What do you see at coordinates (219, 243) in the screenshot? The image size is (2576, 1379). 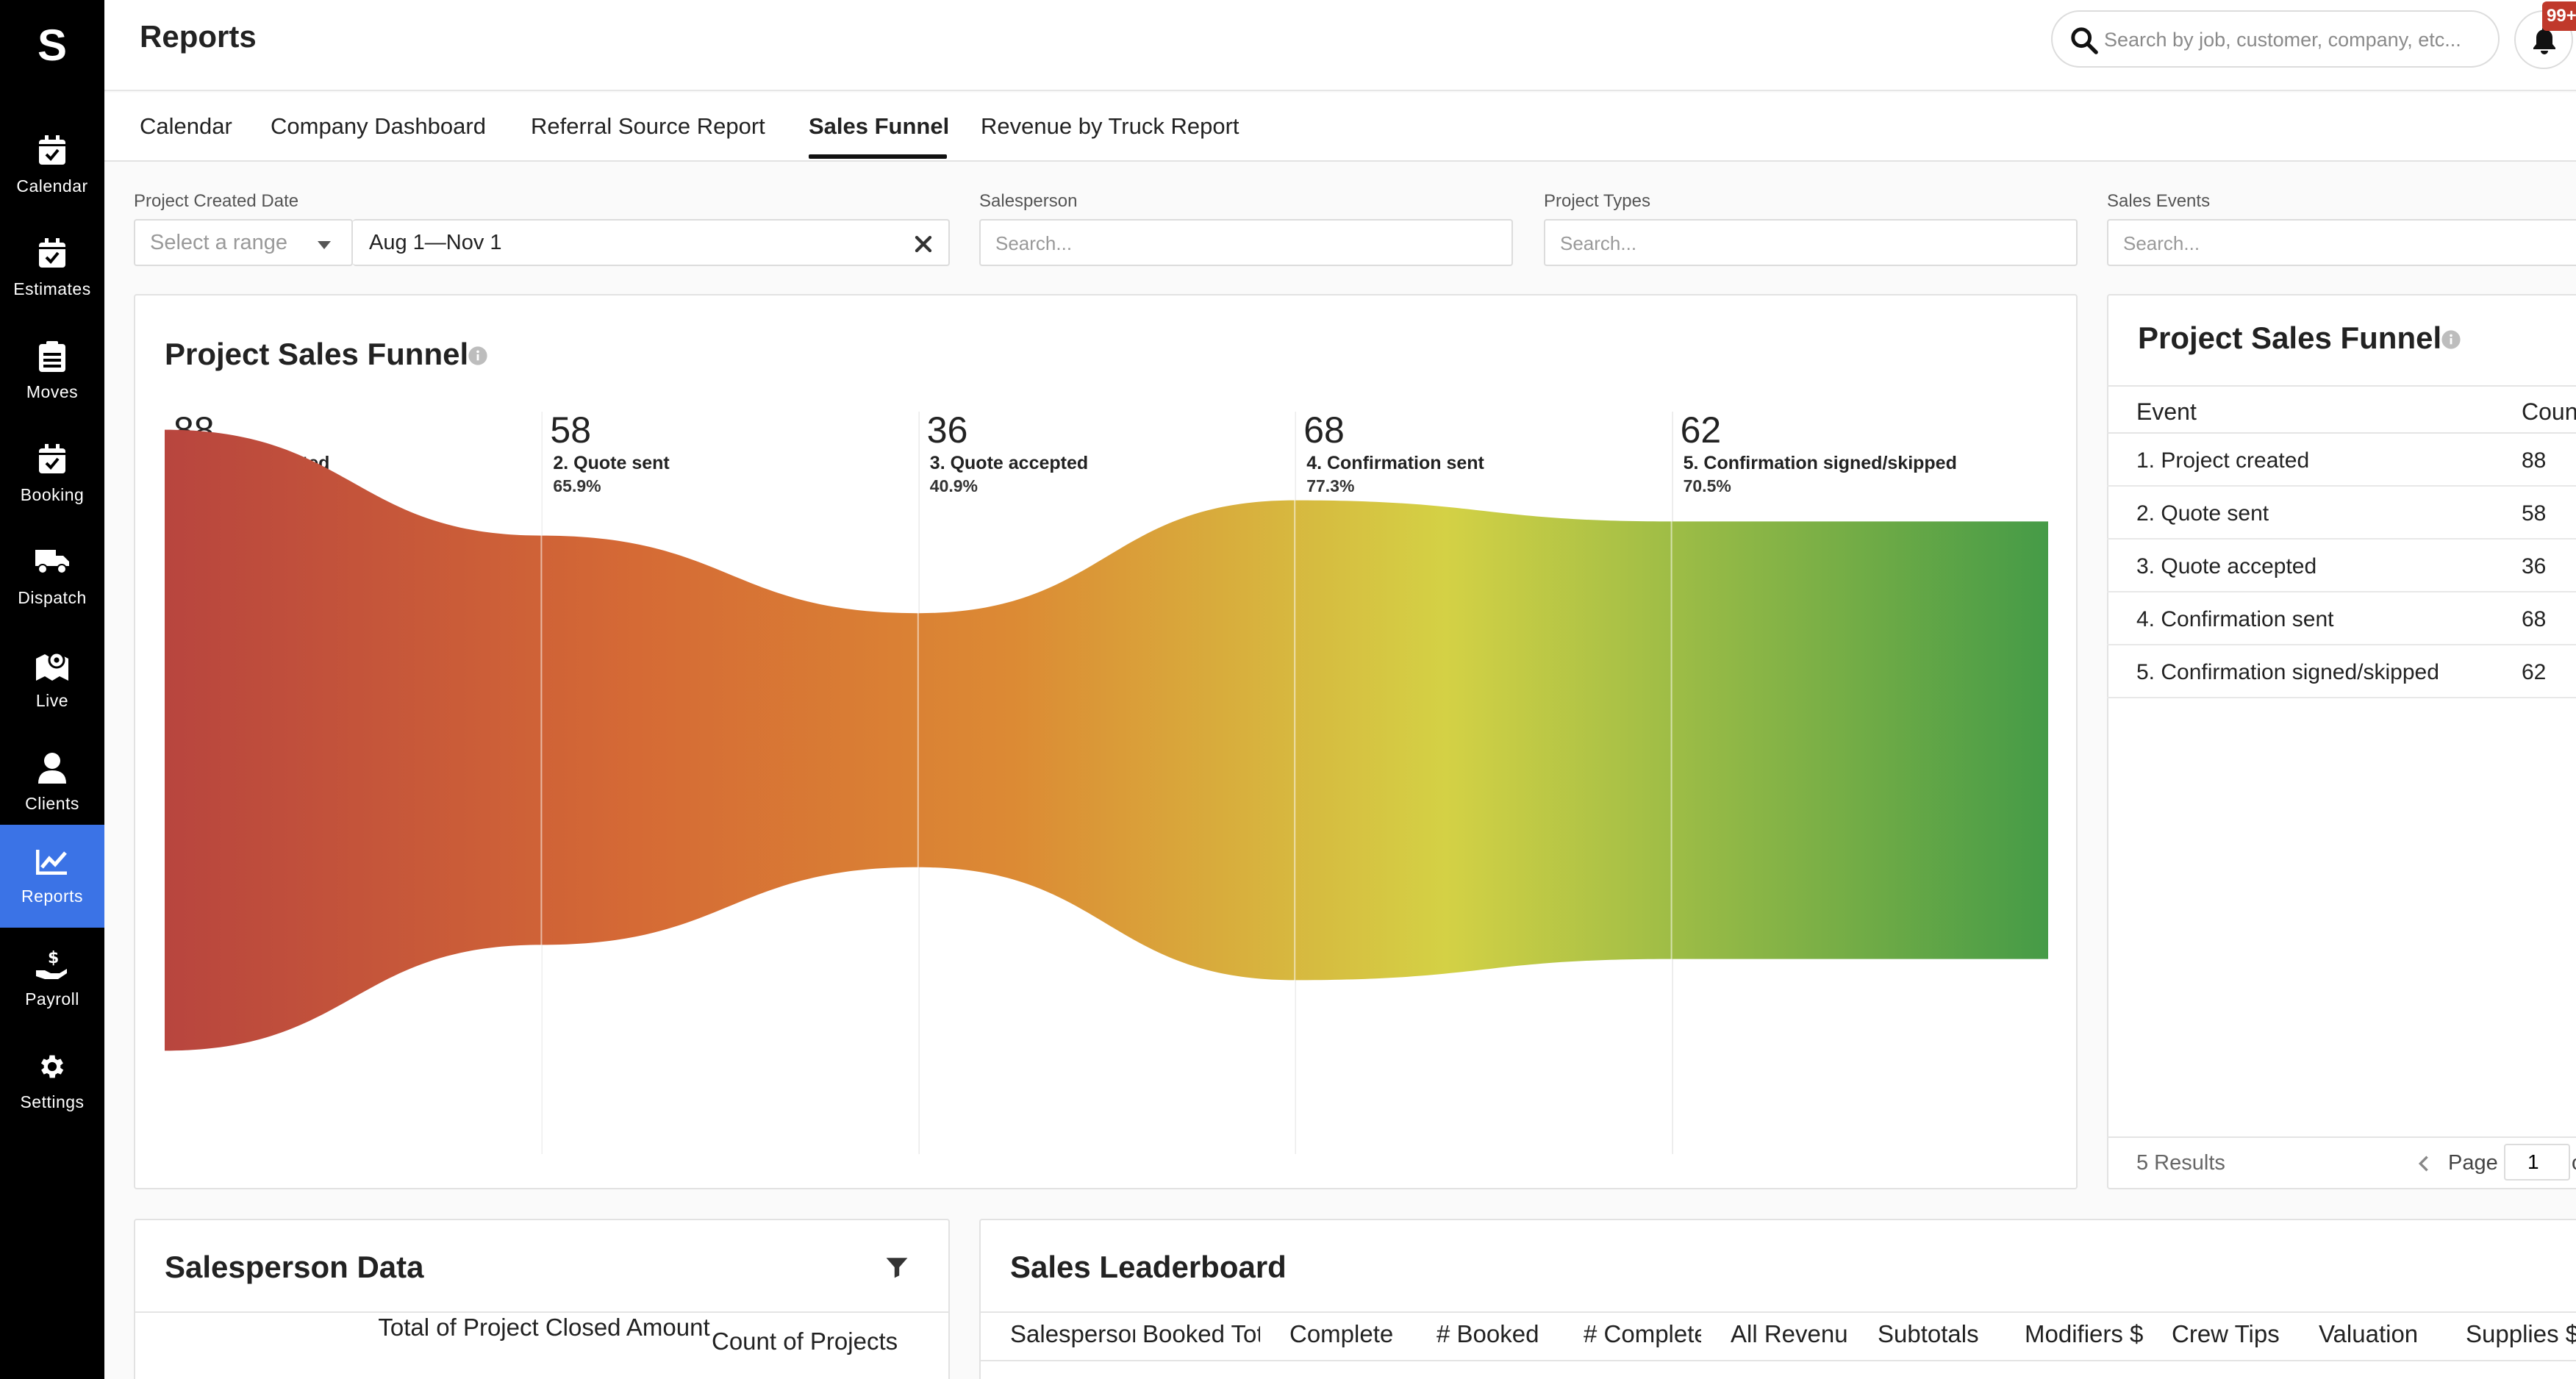 I see `range-select-placeholder: Select a range` at bounding box center [219, 243].